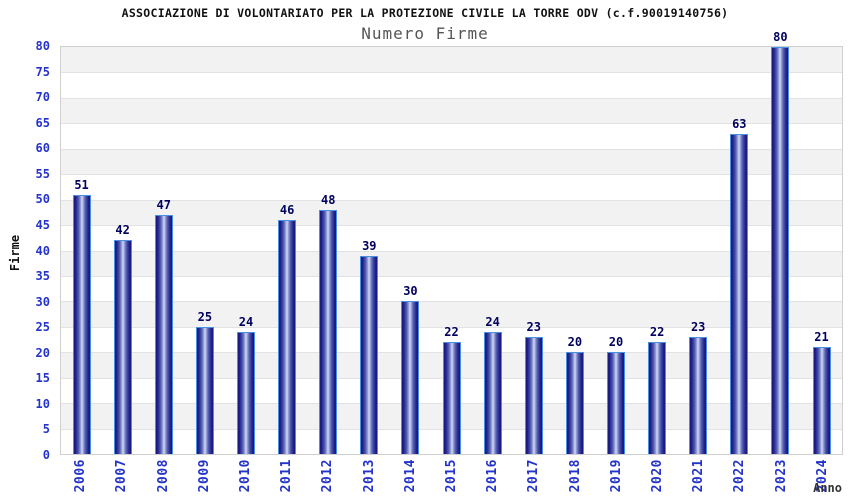  What do you see at coordinates (42, 301) in the screenshot?
I see `y-tick-30: 30` at bounding box center [42, 301].